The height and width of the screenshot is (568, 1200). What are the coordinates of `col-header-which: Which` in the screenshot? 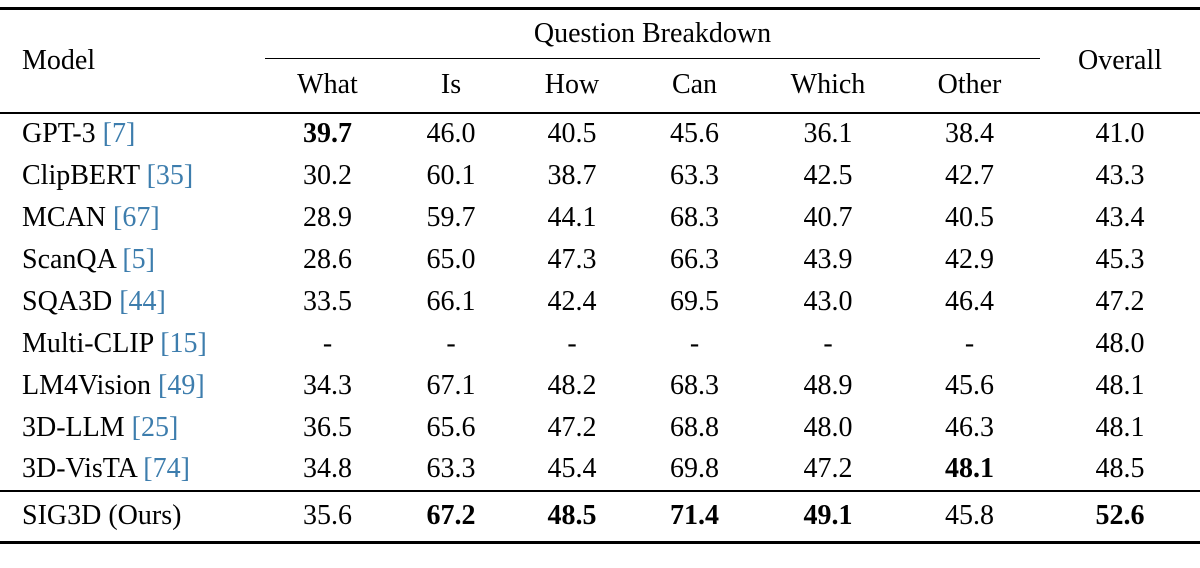 It's located at (828, 86).